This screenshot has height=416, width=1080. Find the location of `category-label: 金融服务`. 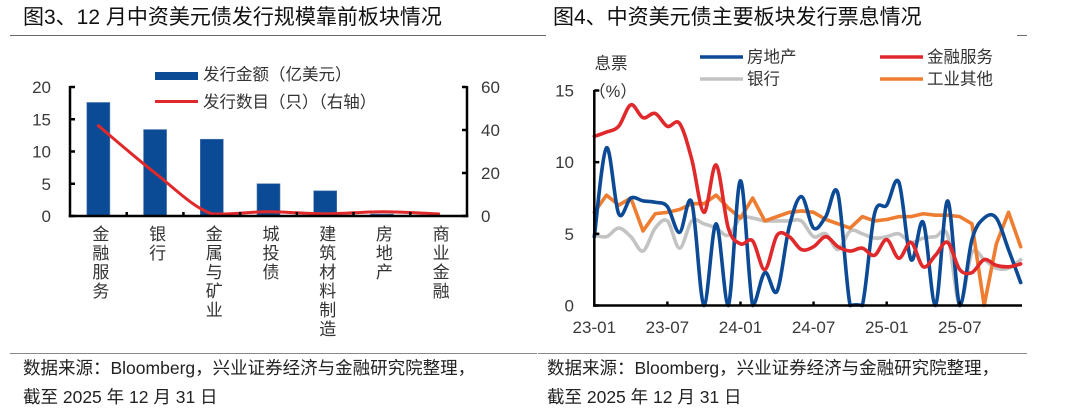

category-label: 金融服务 is located at coordinates (99, 263).